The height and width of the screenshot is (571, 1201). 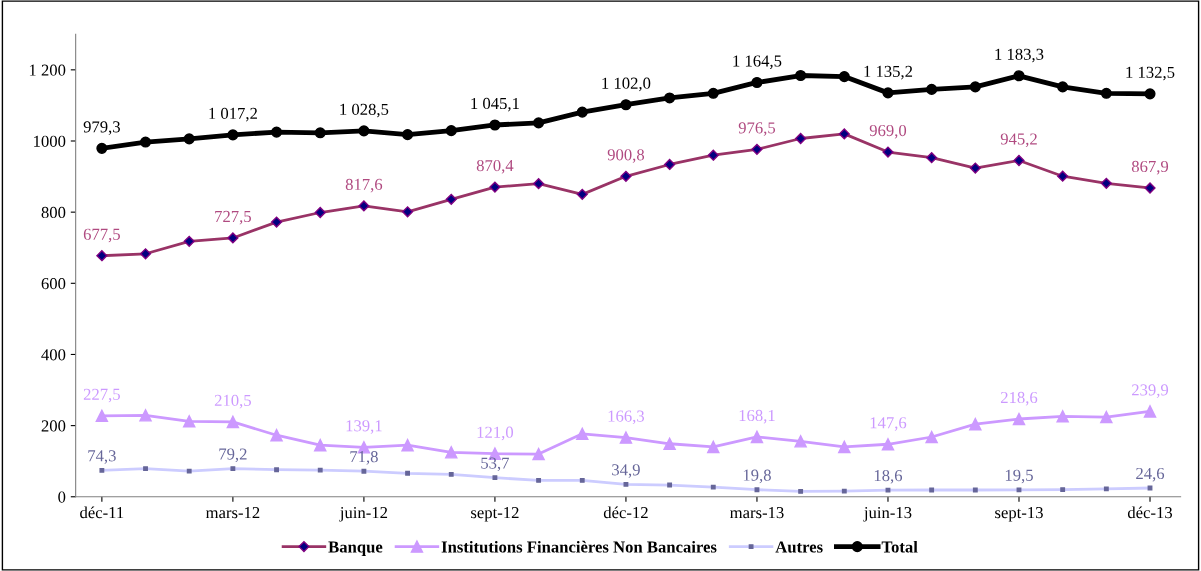 What do you see at coordinates (364, 458) in the screenshot?
I see `data-label: 71,8` at bounding box center [364, 458].